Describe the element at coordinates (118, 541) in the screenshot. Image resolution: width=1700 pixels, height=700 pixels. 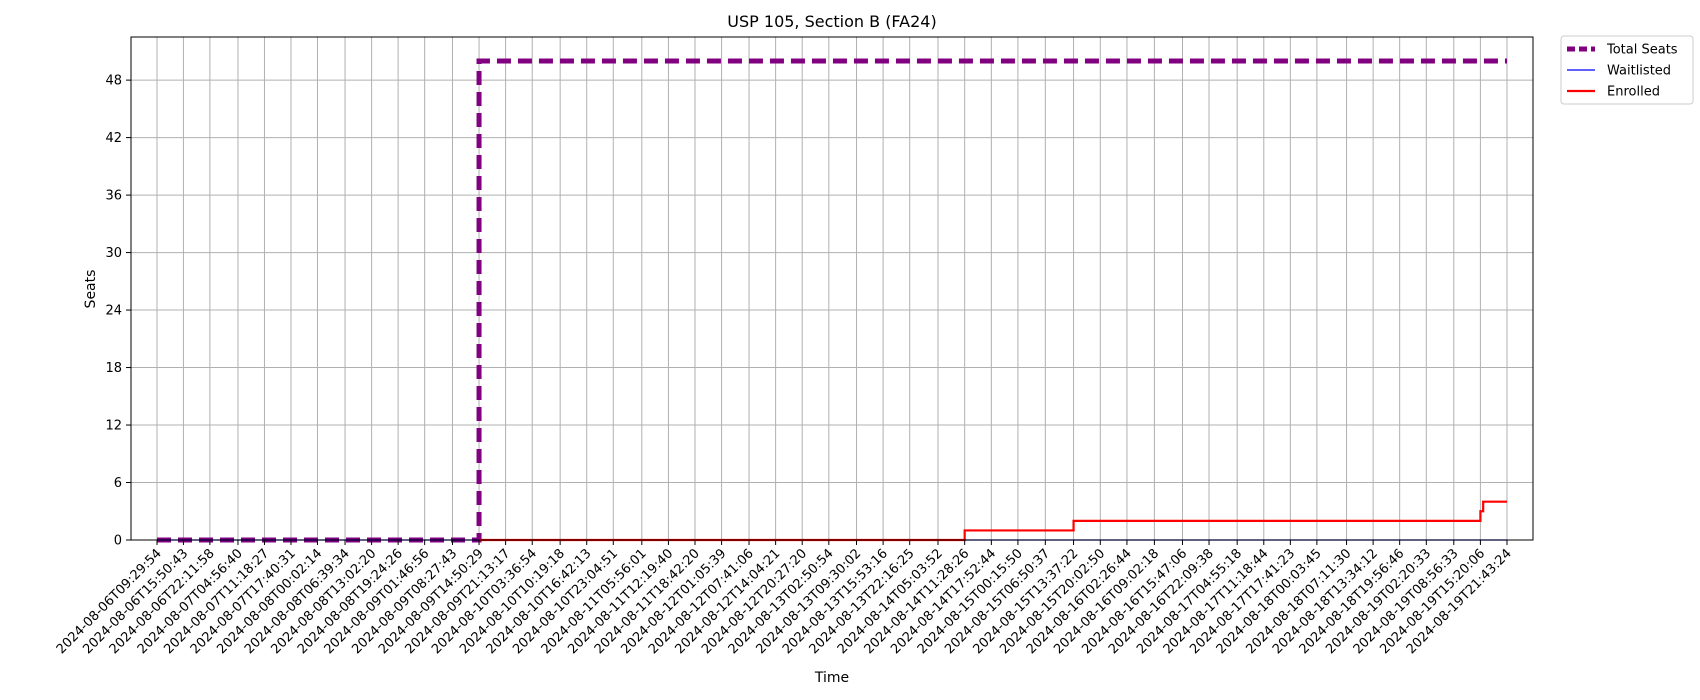
I see `y-tick-label: 0` at that location.